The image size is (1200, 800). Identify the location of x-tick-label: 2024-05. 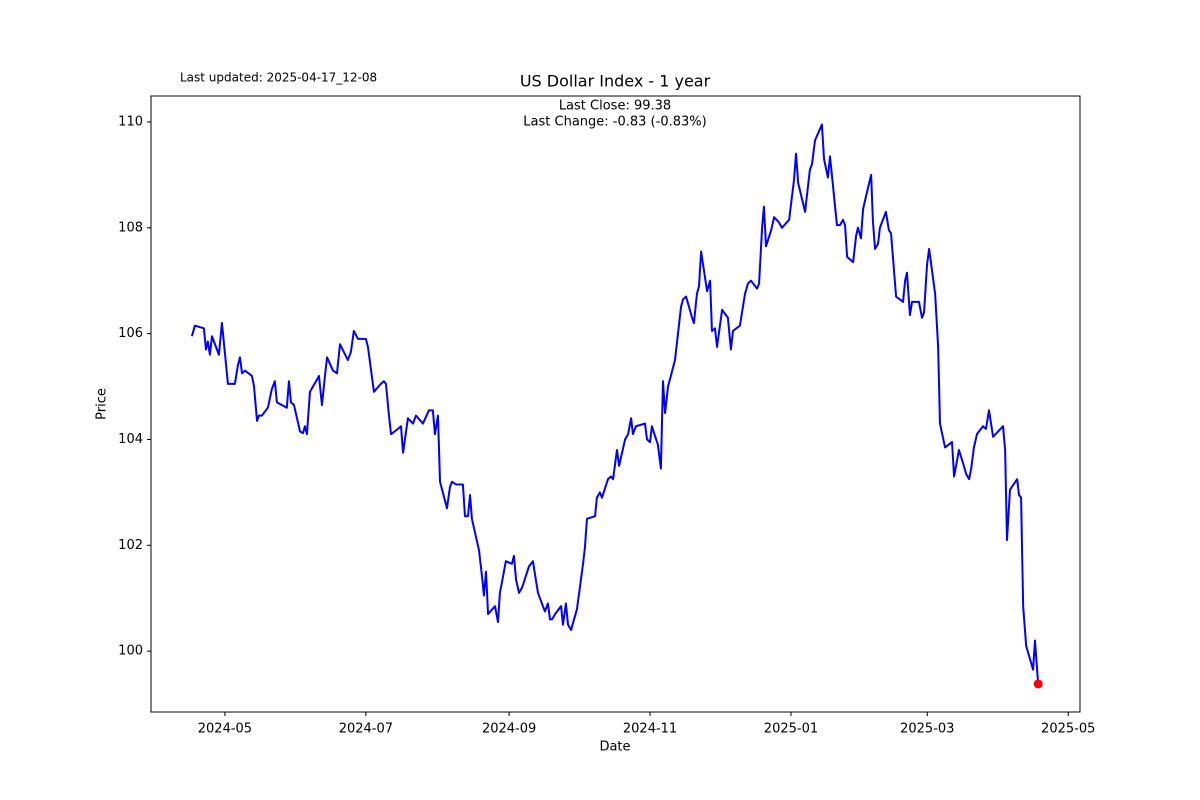
(225, 729).